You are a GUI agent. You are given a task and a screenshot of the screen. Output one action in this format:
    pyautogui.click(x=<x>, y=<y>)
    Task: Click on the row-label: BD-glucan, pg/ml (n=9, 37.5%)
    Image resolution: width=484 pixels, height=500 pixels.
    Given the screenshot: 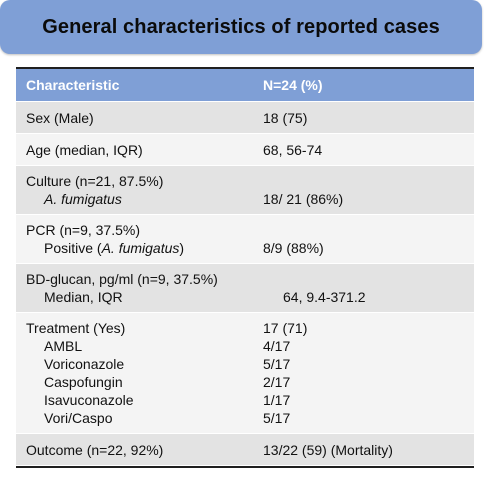 What is the action you would take?
    pyautogui.click(x=122, y=279)
    